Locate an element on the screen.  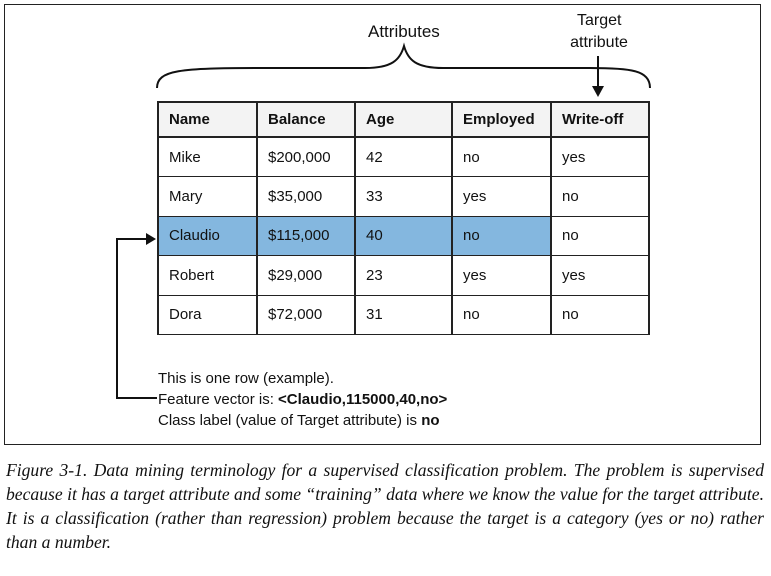
class-label-value: no is located at coordinates (430, 420).